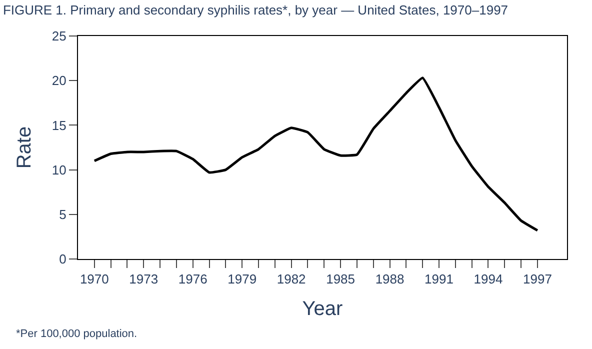 The image size is (592, 349). I want to click on chart-title: FIGURE 1. Primary and secondary syphilis rates*, by year — United States, 1970–1997, so click(255, 10).